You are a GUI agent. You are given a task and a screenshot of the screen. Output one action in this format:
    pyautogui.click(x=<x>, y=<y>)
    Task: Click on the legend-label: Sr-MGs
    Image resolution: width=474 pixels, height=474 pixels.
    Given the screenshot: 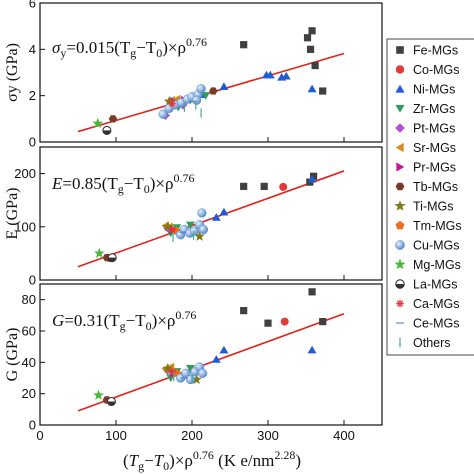 What is the action you would take?
    pyautogui.click(x=434, y=148)
    